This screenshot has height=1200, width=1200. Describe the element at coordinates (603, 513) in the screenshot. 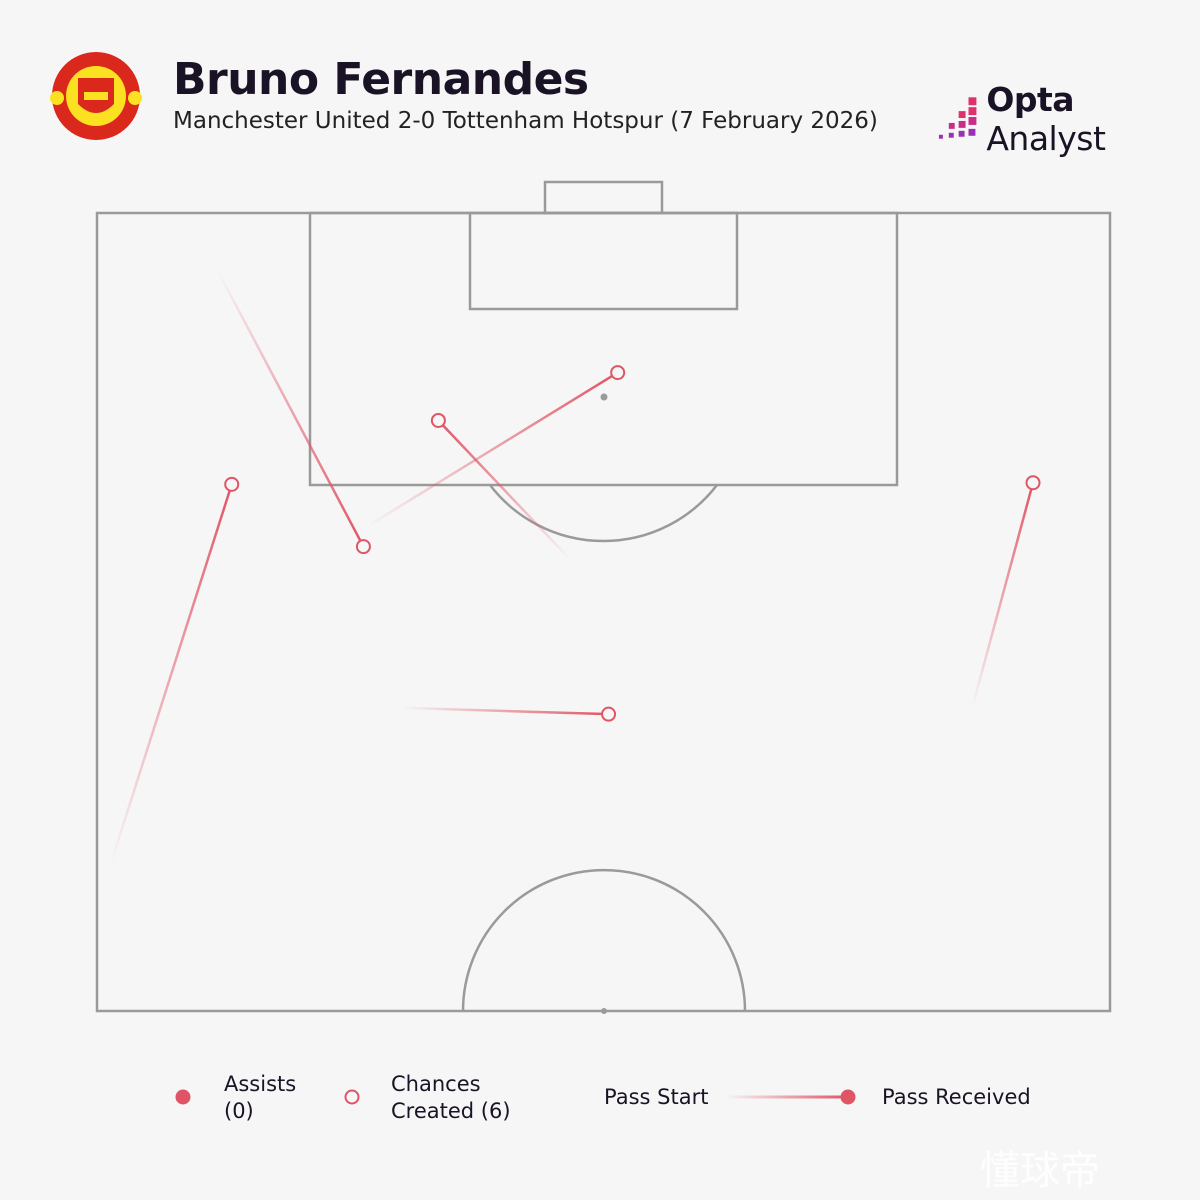

I see `penalty-arc` at that location.